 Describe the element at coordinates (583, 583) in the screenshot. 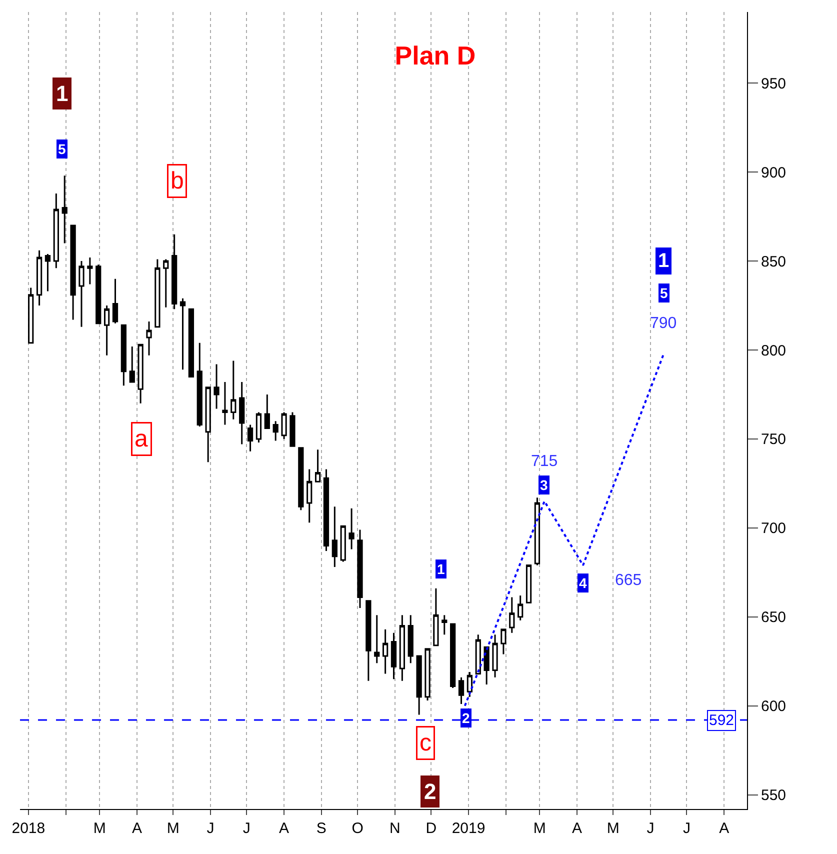

I see `annotation: 4` at that location.